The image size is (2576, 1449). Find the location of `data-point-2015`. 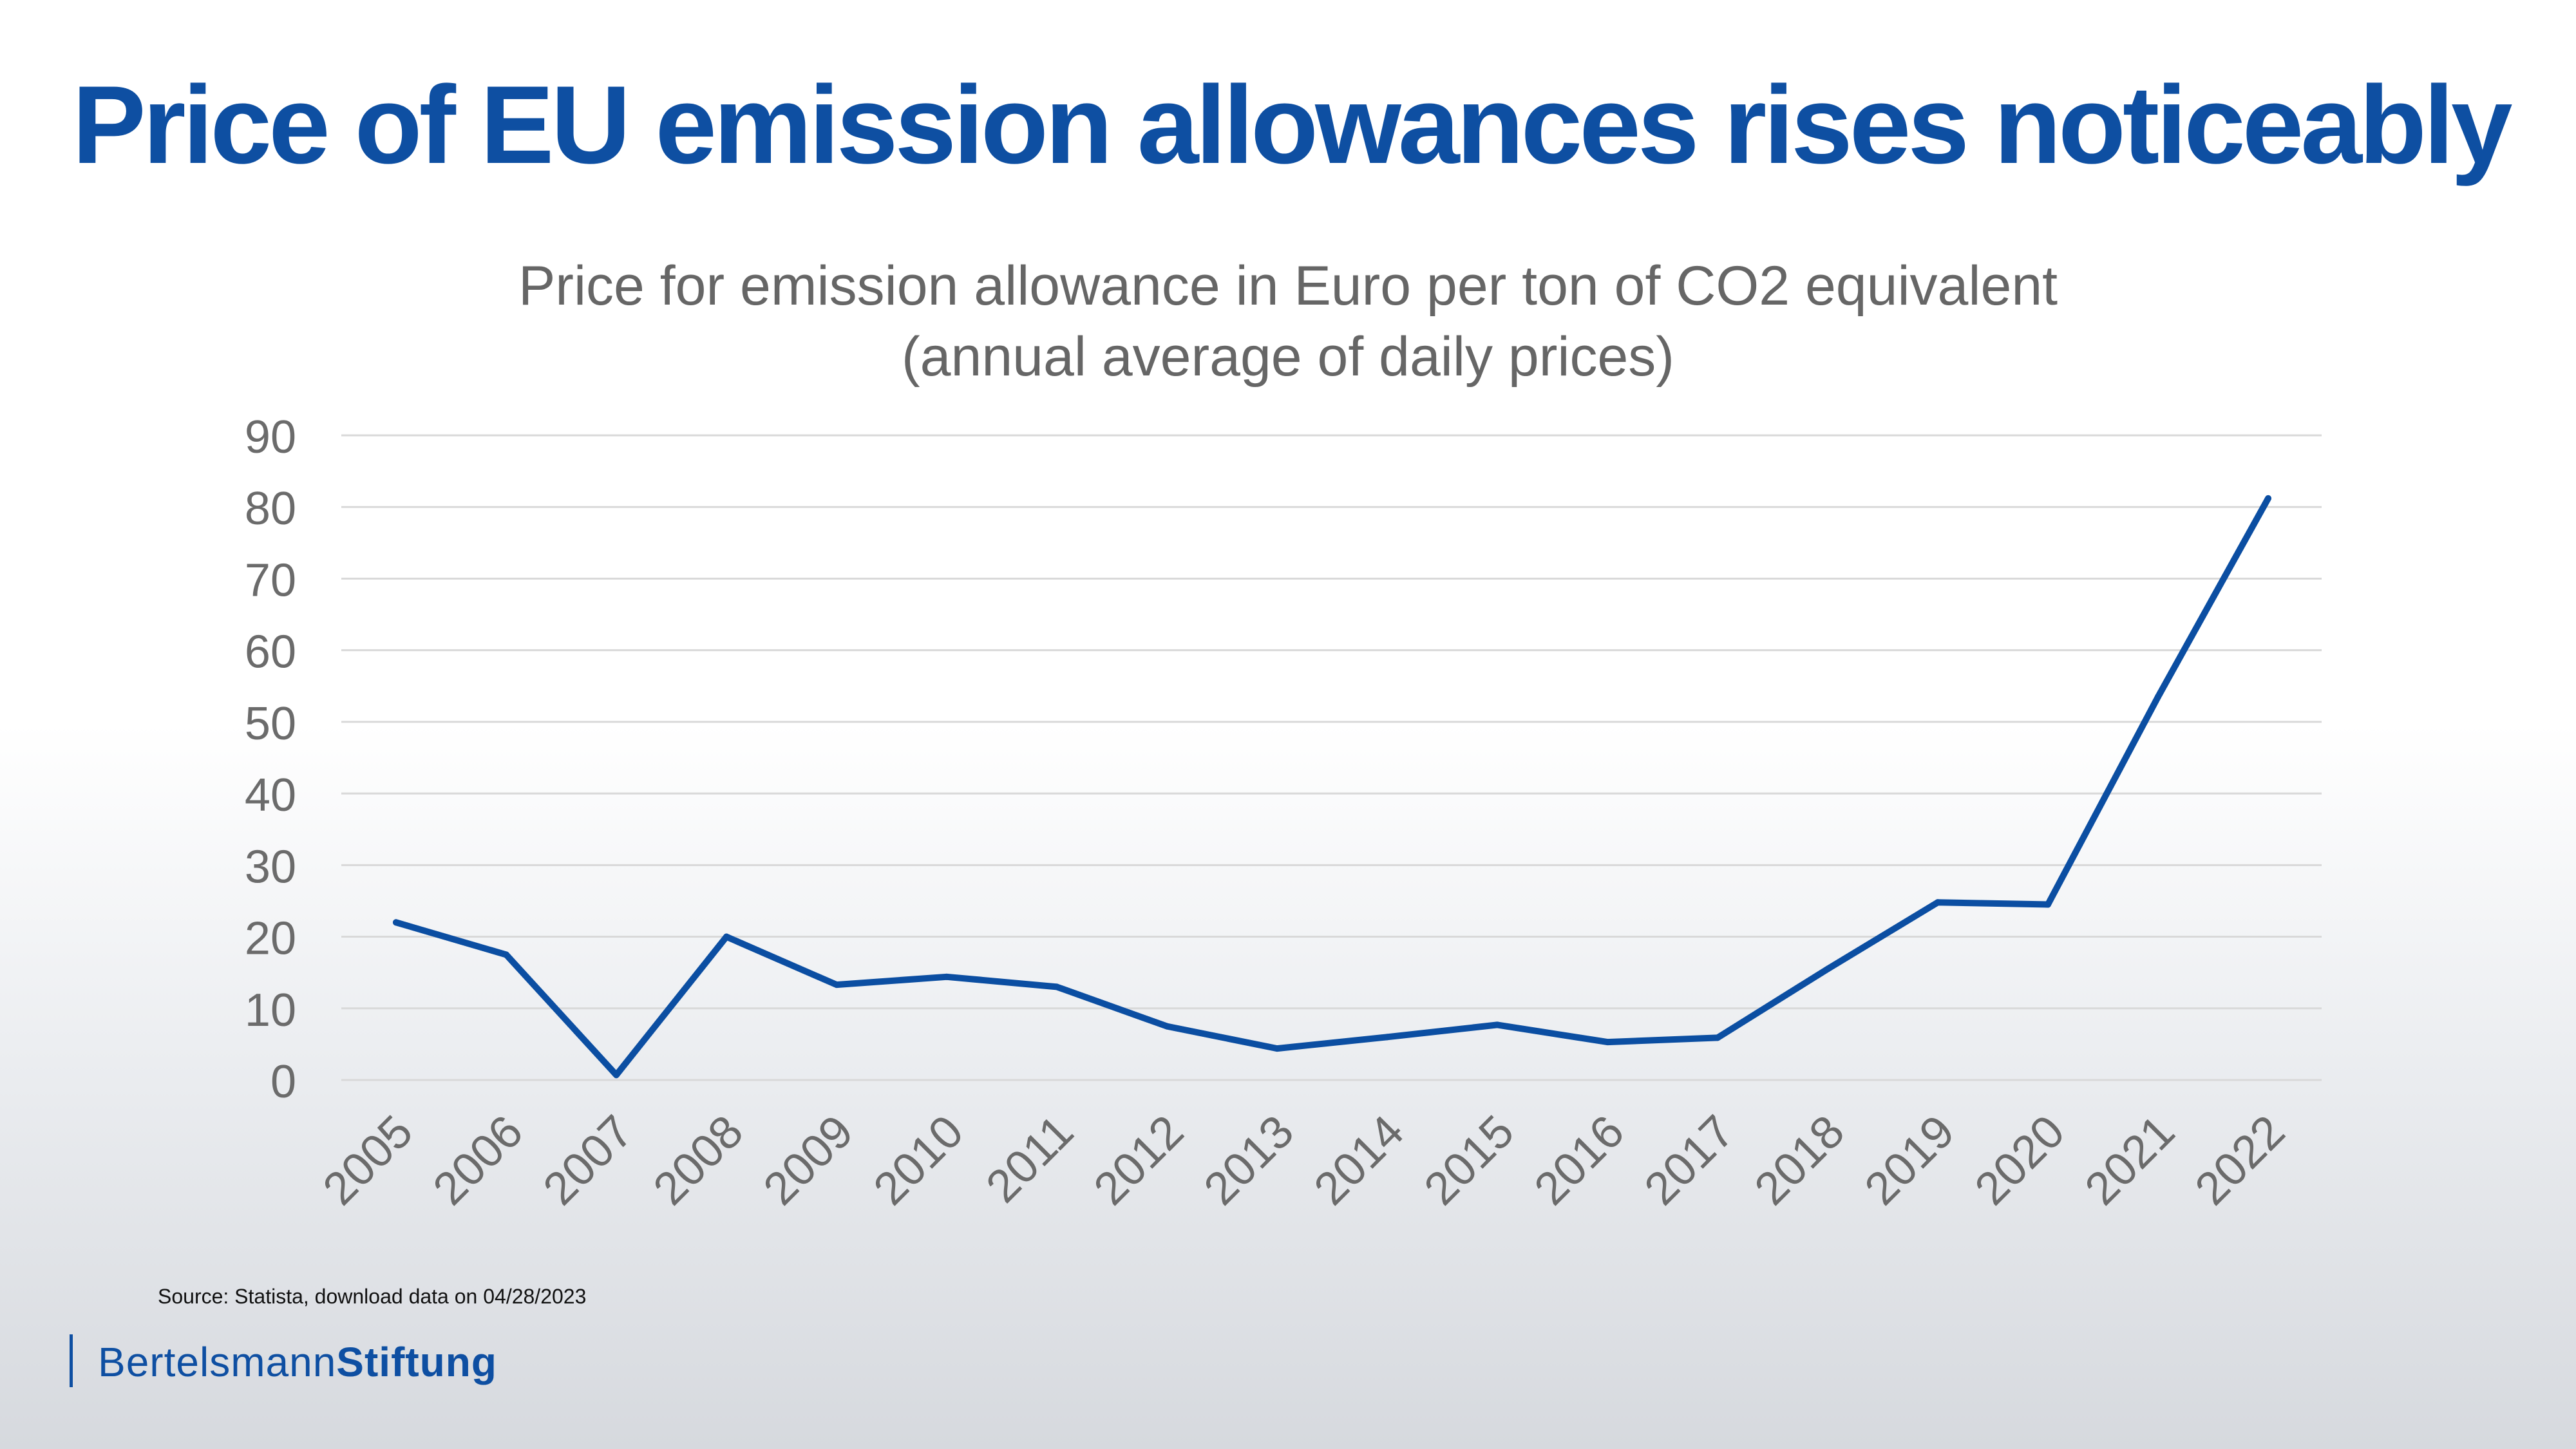

data-point-2015 is located at coordinates (1498, 1025).